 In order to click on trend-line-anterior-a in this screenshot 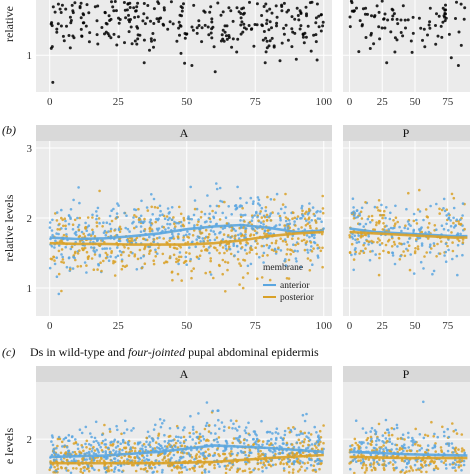, I will do `click(186, 451)`.